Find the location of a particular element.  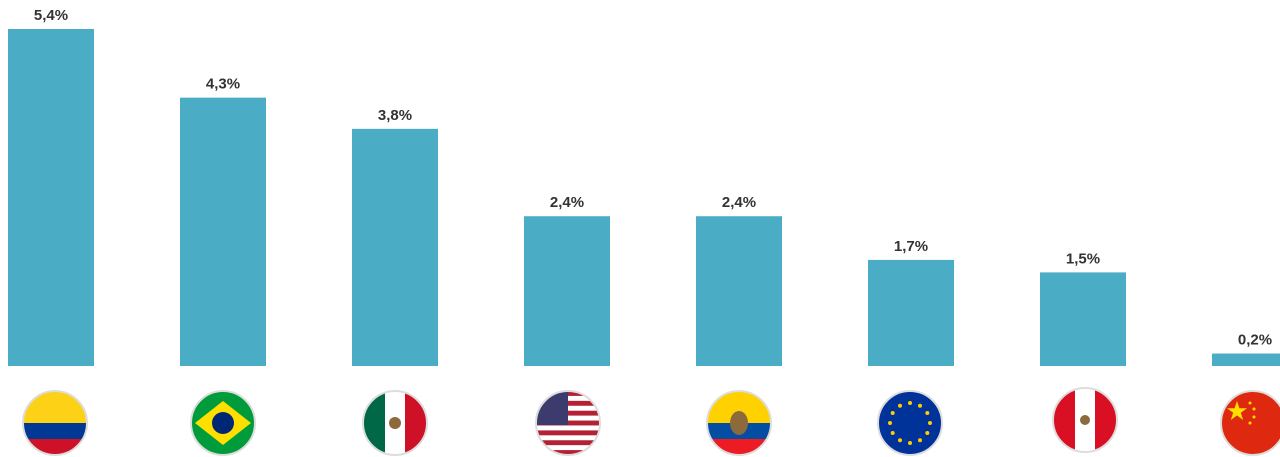

flag-mexico is located at coordinates (395, 423).